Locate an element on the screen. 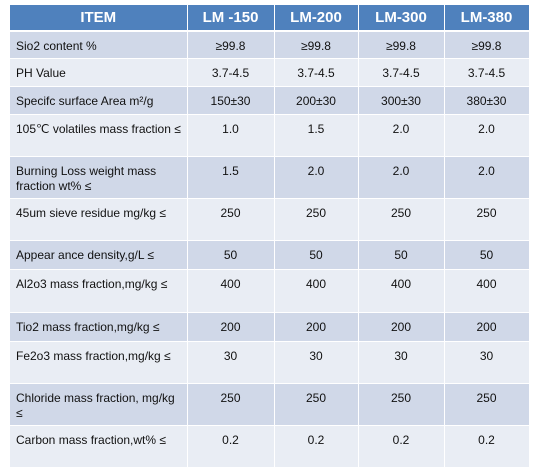 Image resolution: width=540 pixels, height=473 pixels. item-label: PH Value is located at coordinates (41, 72).